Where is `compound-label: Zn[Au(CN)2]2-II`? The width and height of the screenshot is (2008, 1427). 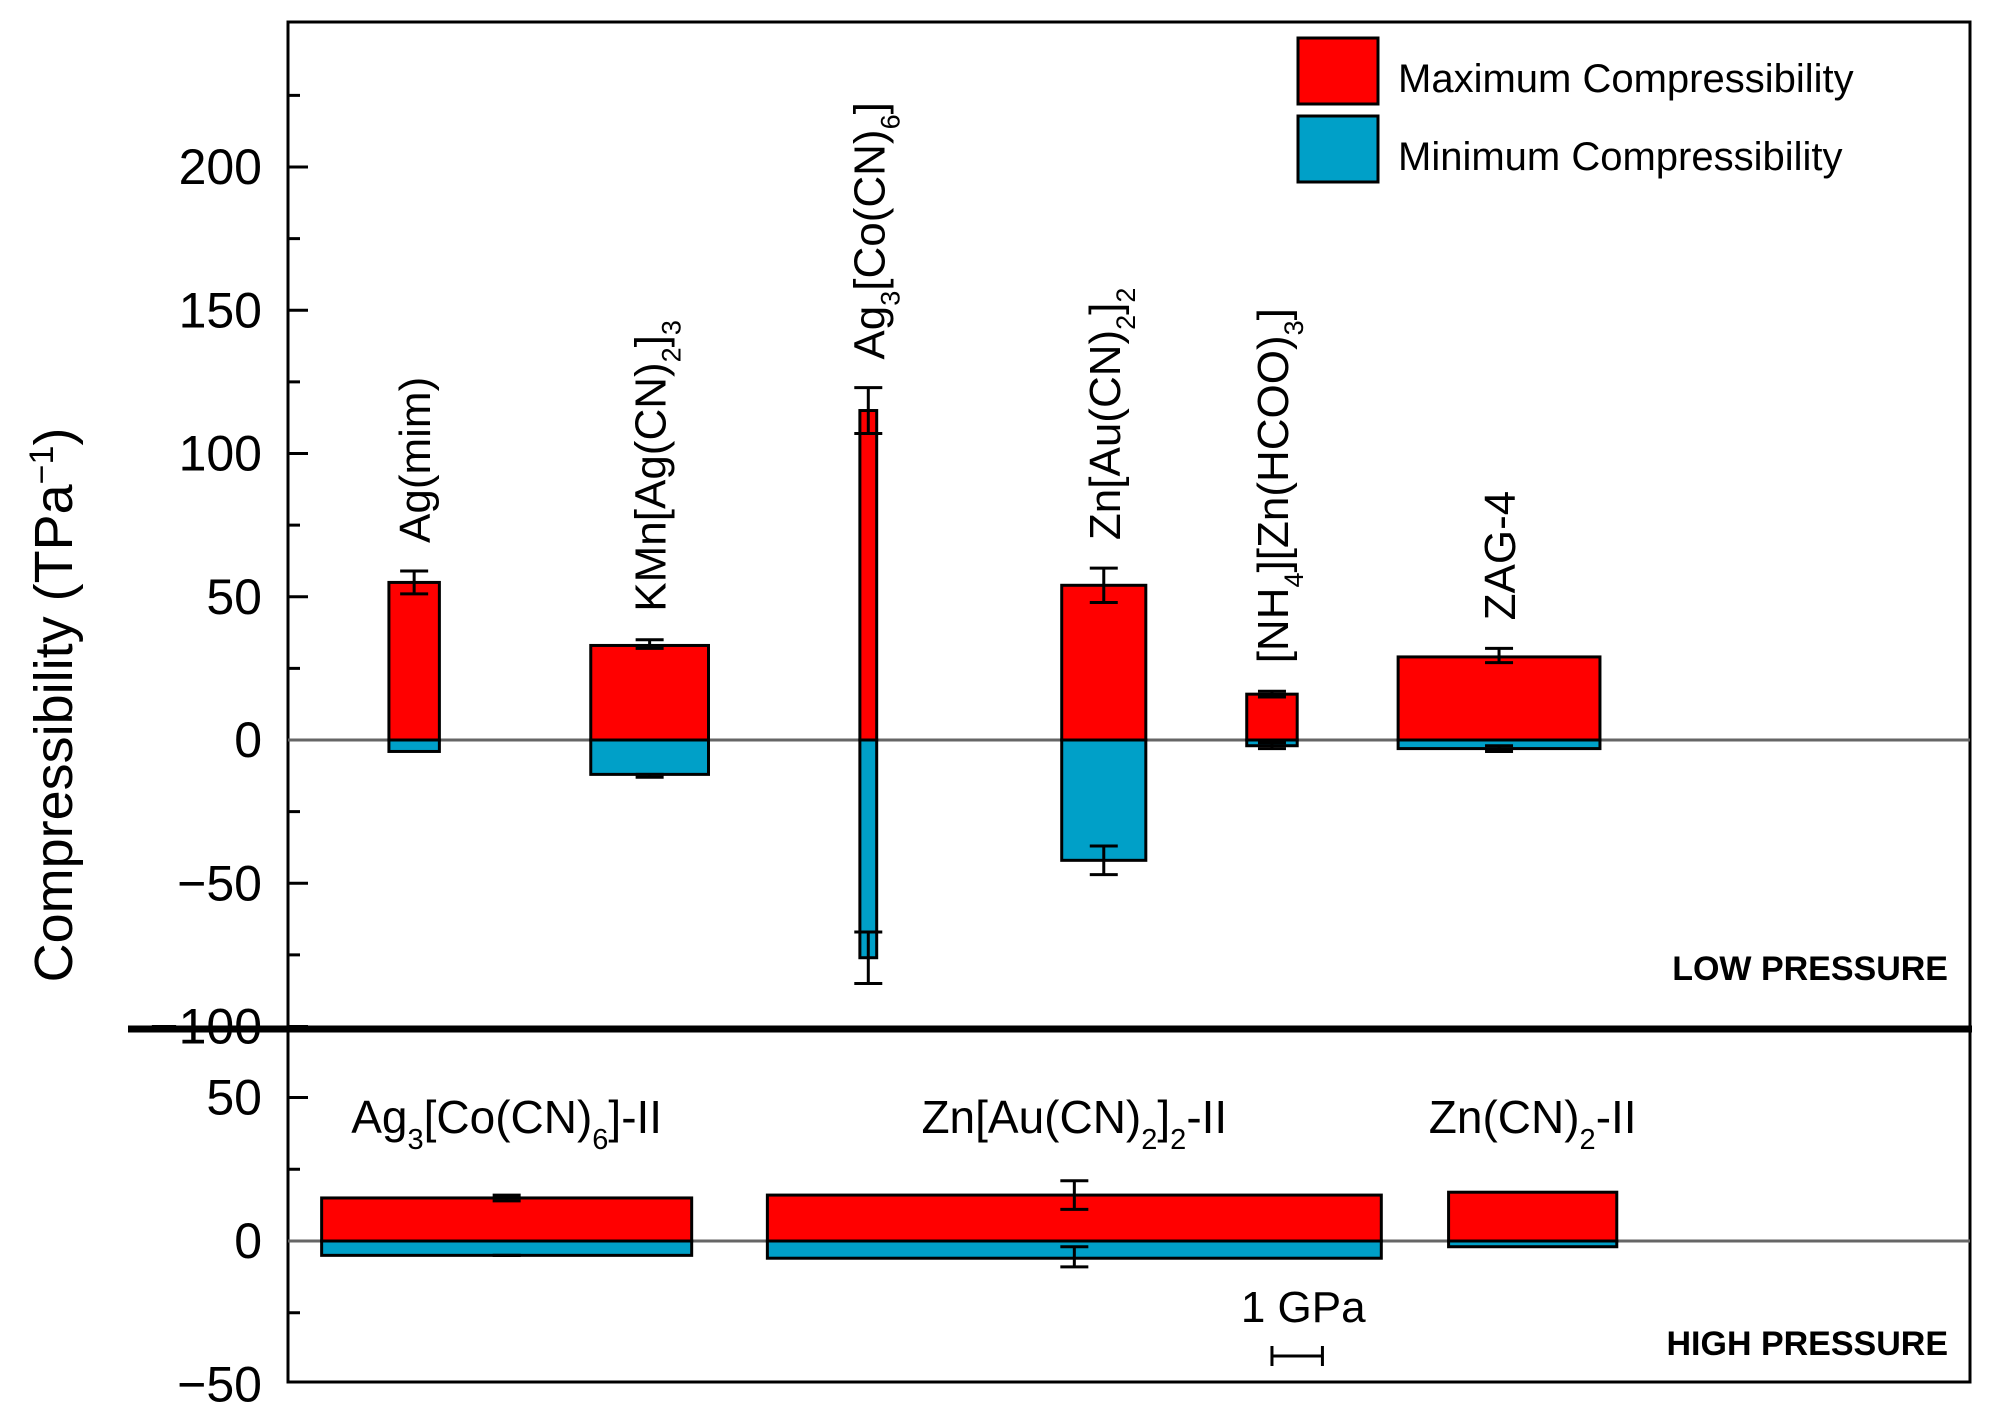 compound-label: Zn[Au(CN)2]2-II is located at coordinates (1074, 1123).